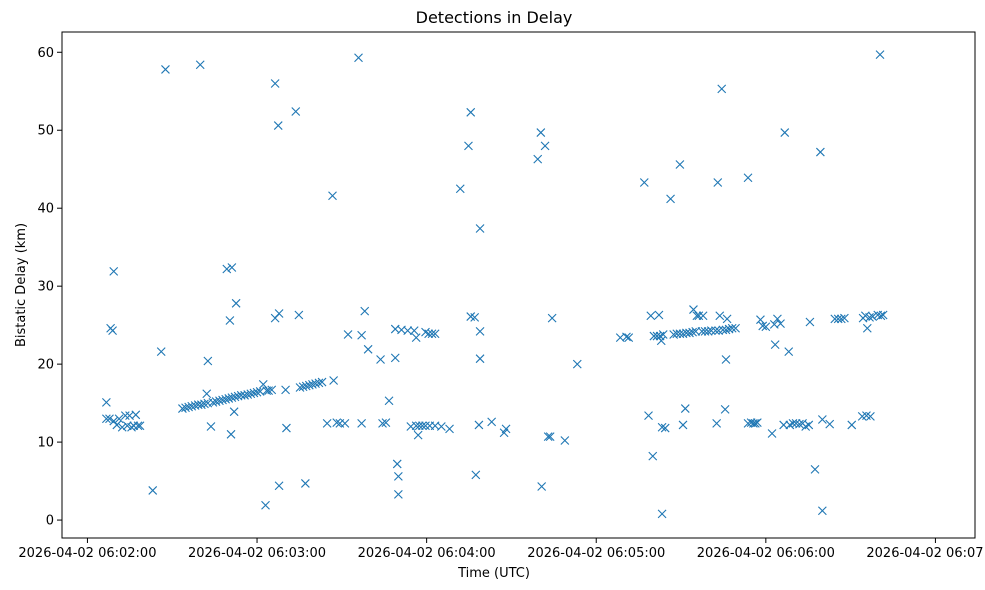 The image size is (985, 590). Describe the element at coordinates (257, 553) in the screenshot. I see `x-tick-label: 2026-04-02 06:03:00` at that location.